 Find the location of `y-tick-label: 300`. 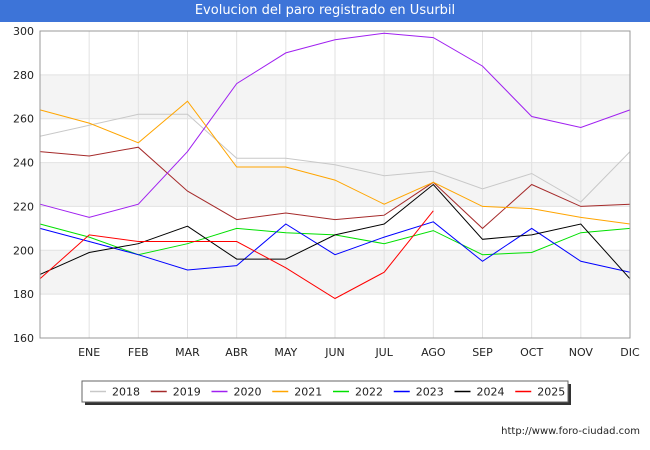

y-tick-label: 300 is located at coordinates (23, 31).